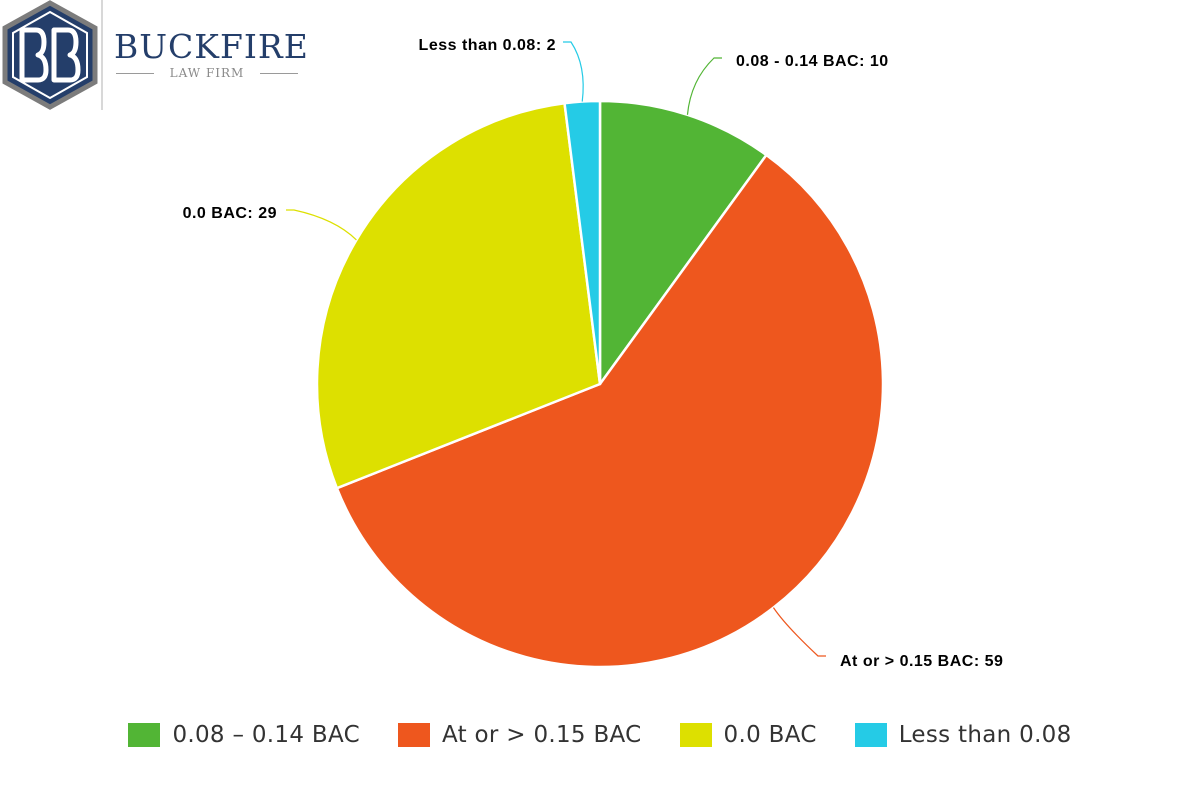  Describe the element at coordinates (207, 73) in the screenshot. I see `brand-subtitle: LAW FIRM` at that location.